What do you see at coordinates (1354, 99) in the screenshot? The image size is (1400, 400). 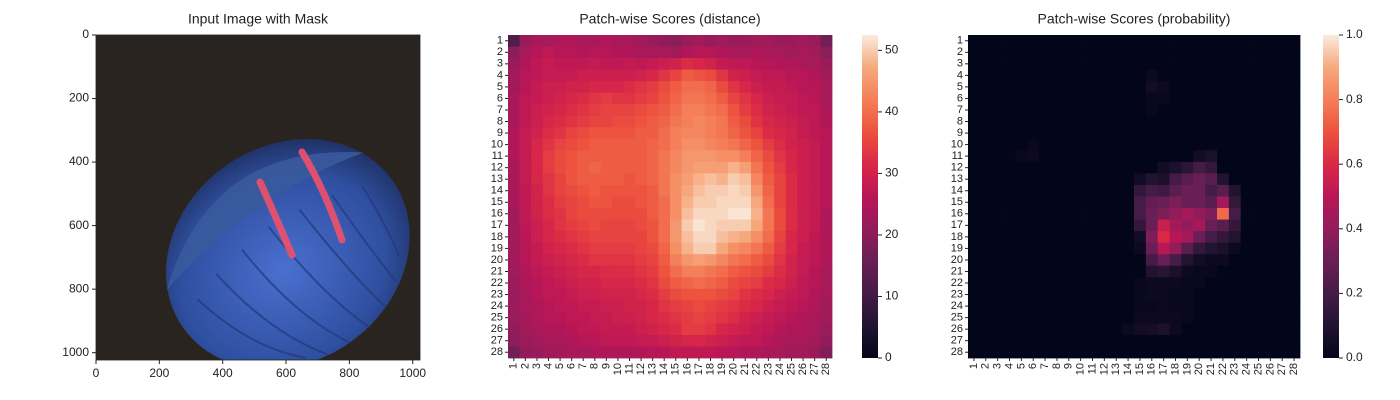 I see `colorbar-tick-label: 0.8` at bounding box center [1354, 99].